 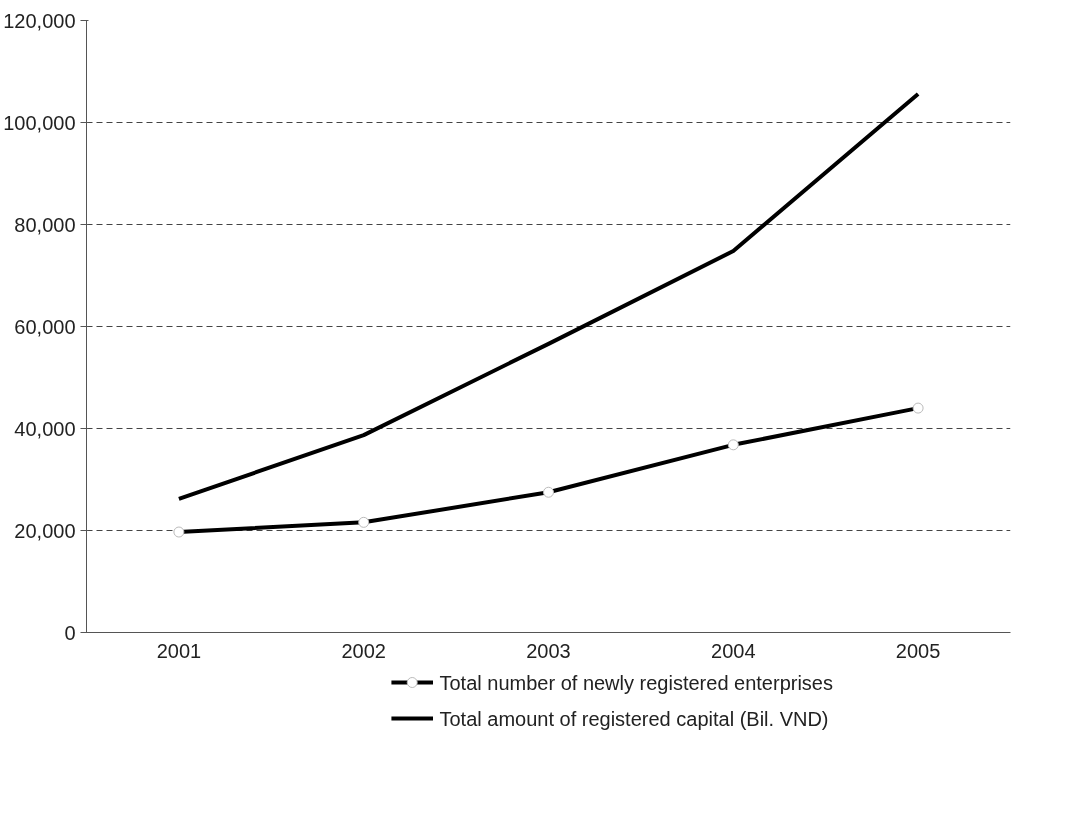 I want to click on y-tick-label: 60,000, so click(x=45, y=326).